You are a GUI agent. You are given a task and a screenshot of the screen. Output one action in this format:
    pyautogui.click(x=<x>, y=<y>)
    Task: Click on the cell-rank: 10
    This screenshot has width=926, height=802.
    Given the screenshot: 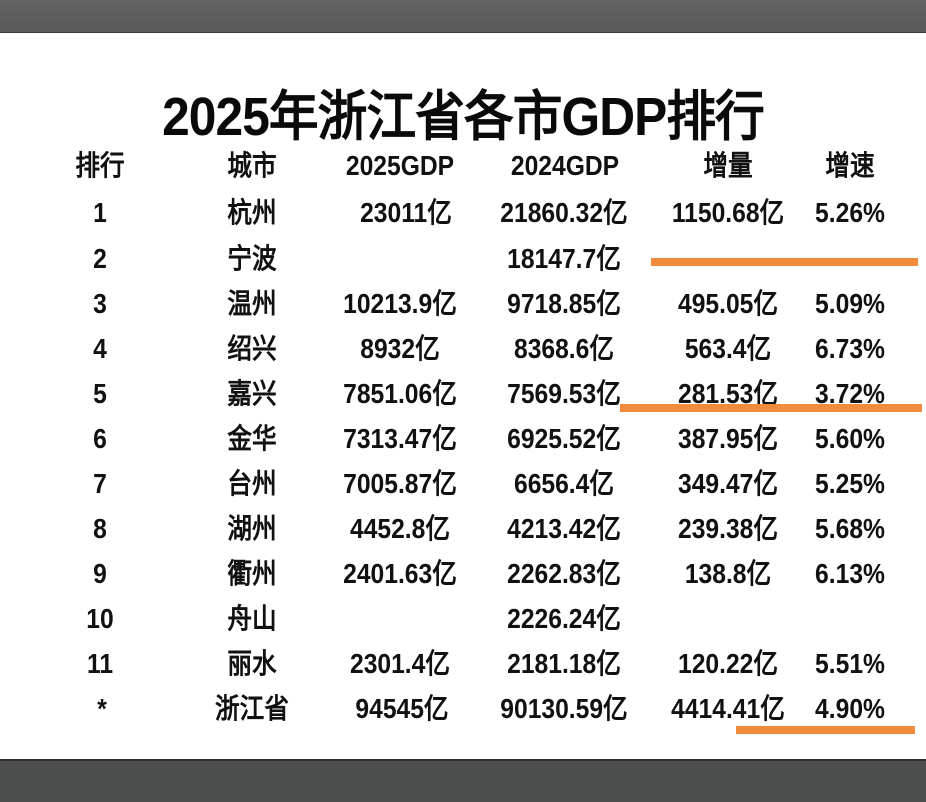 What is the action you would take?
    pyautogui.click(x=100, y=618)
    